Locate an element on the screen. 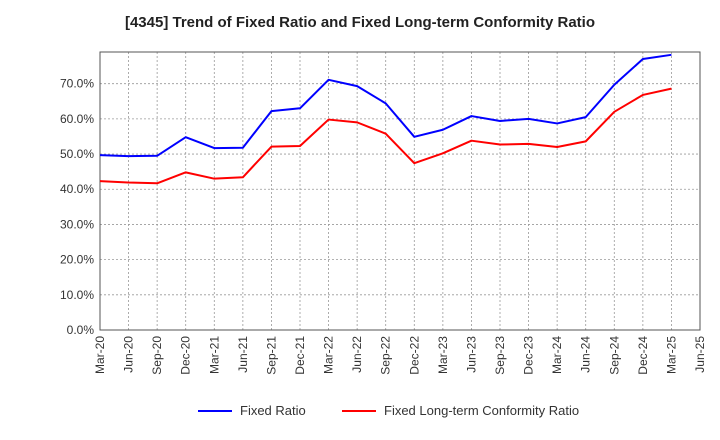  x-tick-label: Jun-25 is located at coordinates (700, 354).